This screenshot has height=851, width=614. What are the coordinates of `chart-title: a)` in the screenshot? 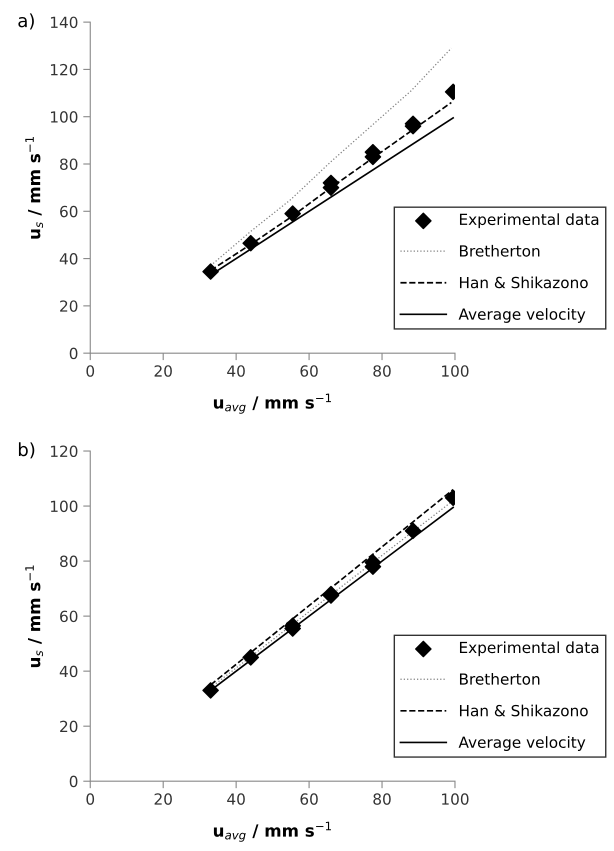 It's located at (26, 21).